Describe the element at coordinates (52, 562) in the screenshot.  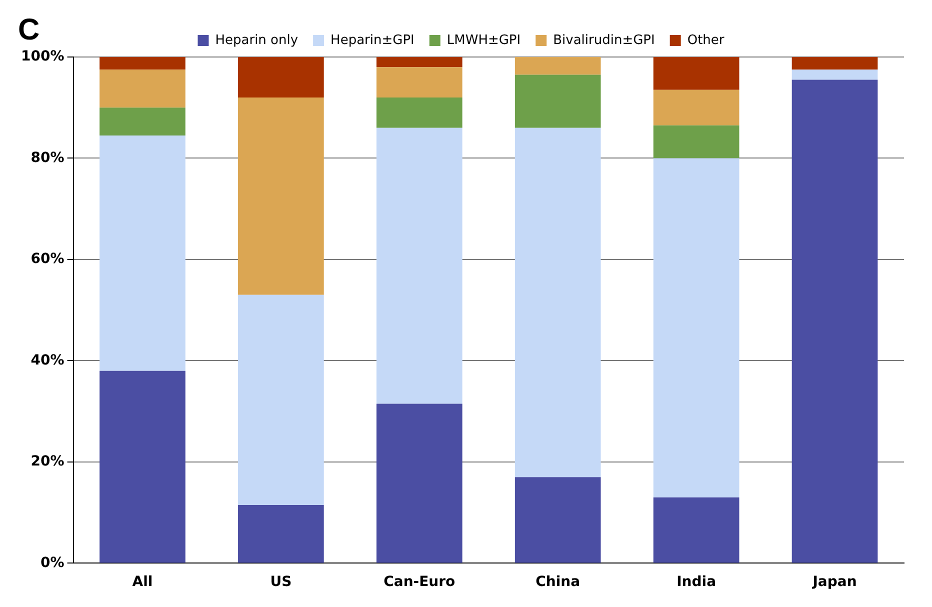
I see `y-tick-label: 0%` at that location.